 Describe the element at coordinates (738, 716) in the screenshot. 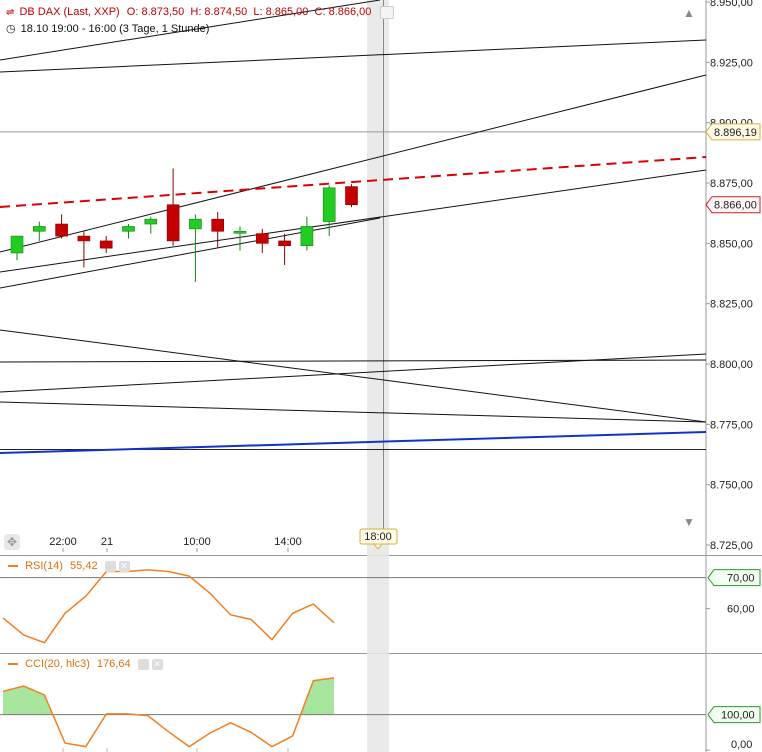

I see `cci-level-label: 100,00` at that location.